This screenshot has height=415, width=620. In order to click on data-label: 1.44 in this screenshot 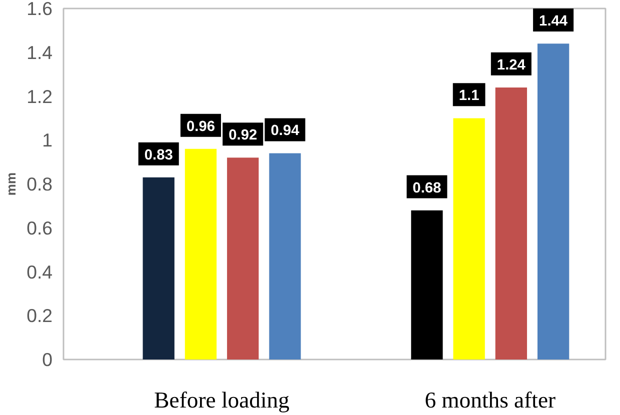, I will do `click(553, 22)`.